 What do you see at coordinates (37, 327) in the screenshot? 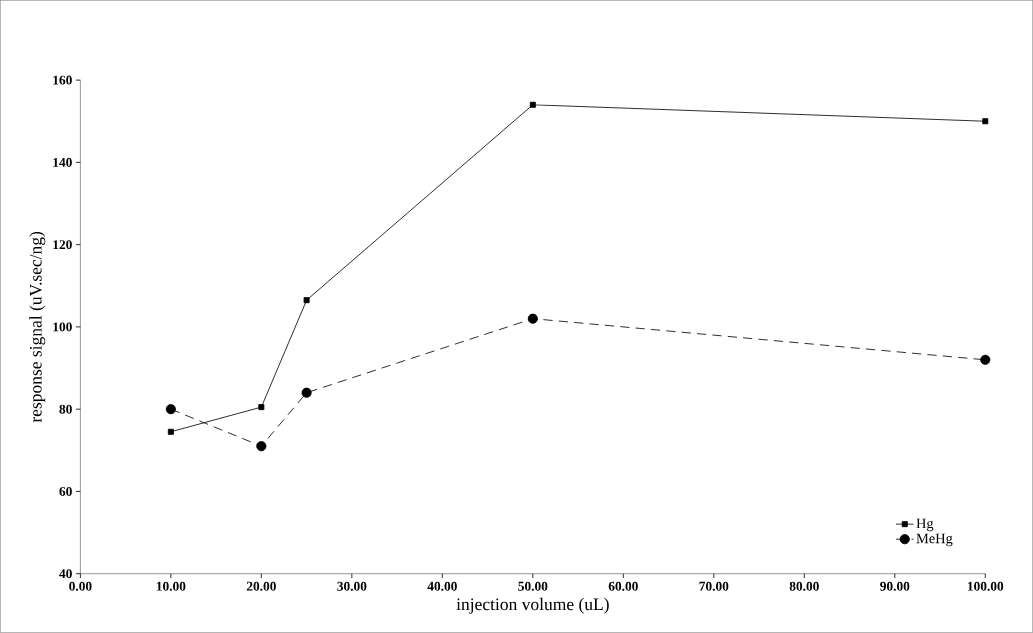
I see `y-axis-title: response signal (uV.sec/ng)` at bounding box center [37, 327].